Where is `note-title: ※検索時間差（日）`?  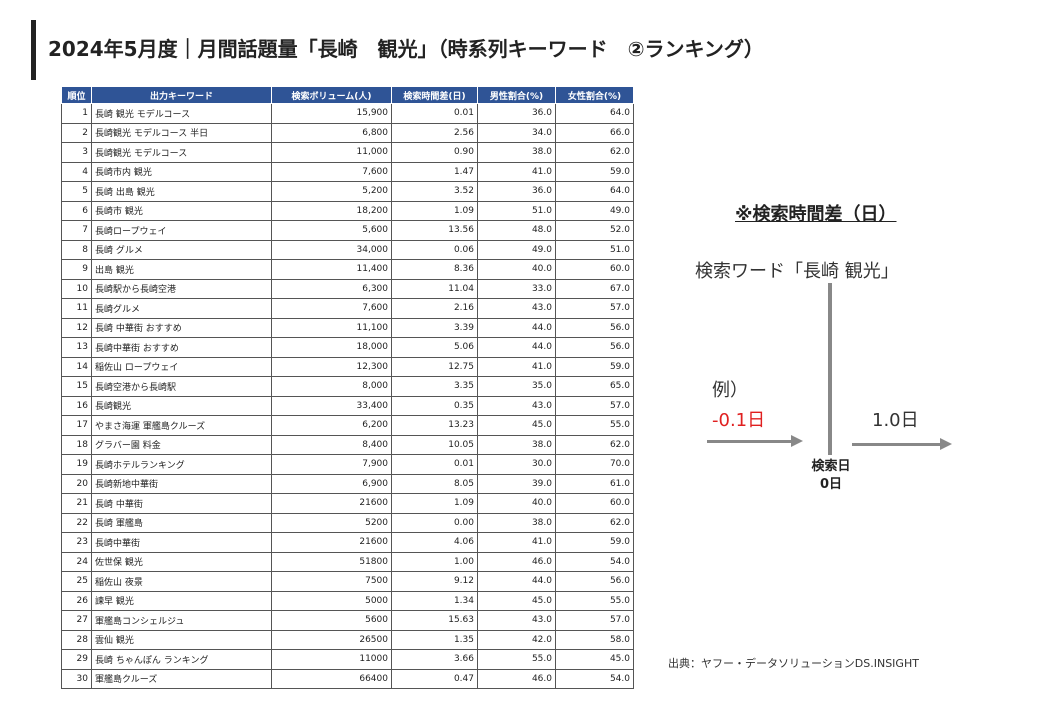 note-title: ※検索時間差（日） is located at coordinates (816, 214).